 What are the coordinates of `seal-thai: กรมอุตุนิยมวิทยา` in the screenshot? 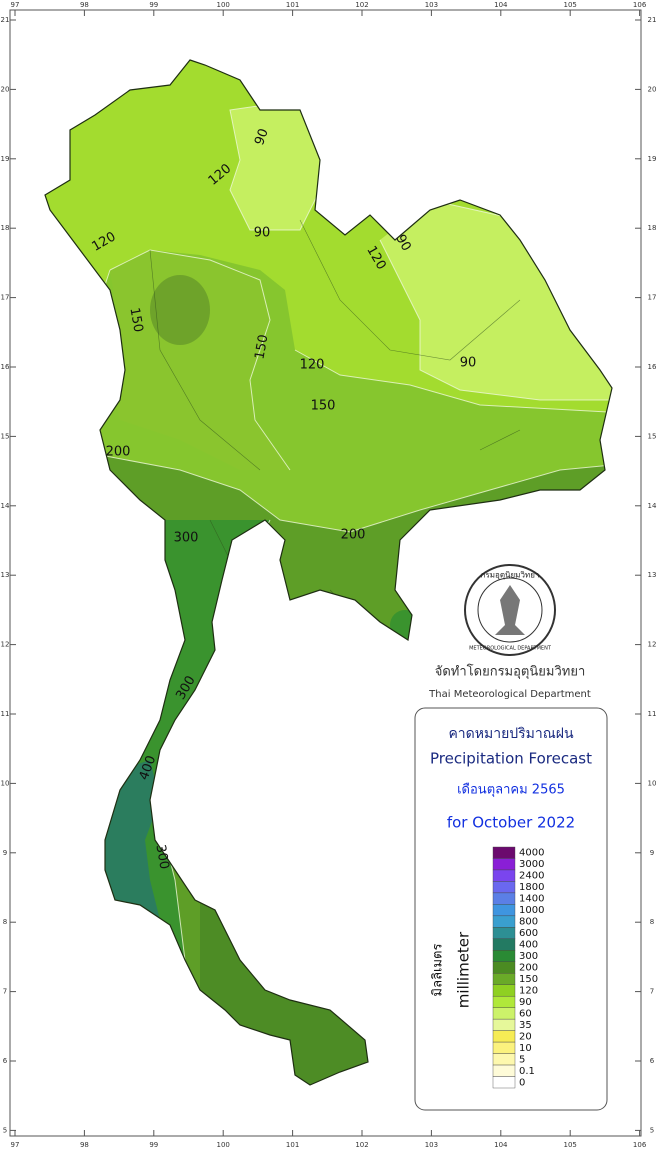 It's located at (510, 575).